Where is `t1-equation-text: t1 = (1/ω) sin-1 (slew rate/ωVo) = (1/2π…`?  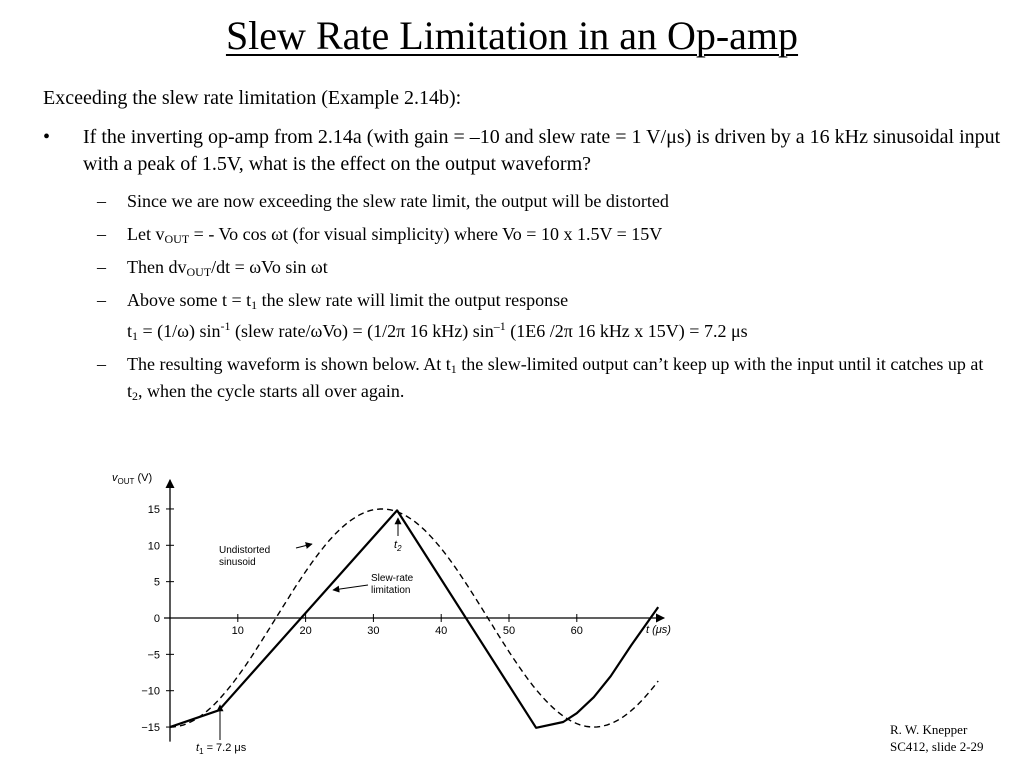
t1-equation-text: t1 = (1/ω) sin-1 (slew rate/ωVo) = (1/2π… is located at coordinates (437, 331).